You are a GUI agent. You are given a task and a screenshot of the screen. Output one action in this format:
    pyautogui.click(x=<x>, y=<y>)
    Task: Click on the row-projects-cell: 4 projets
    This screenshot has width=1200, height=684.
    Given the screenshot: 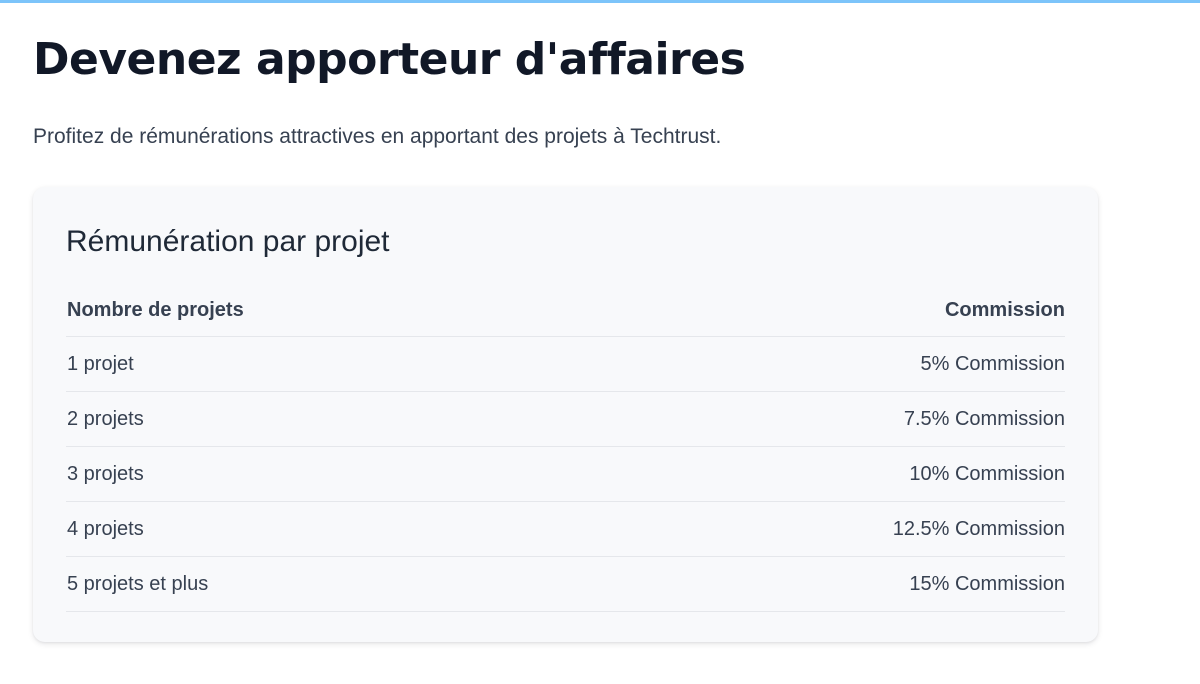 What is the action you would take?
    pyautogui.click(x=319, y=529)
    